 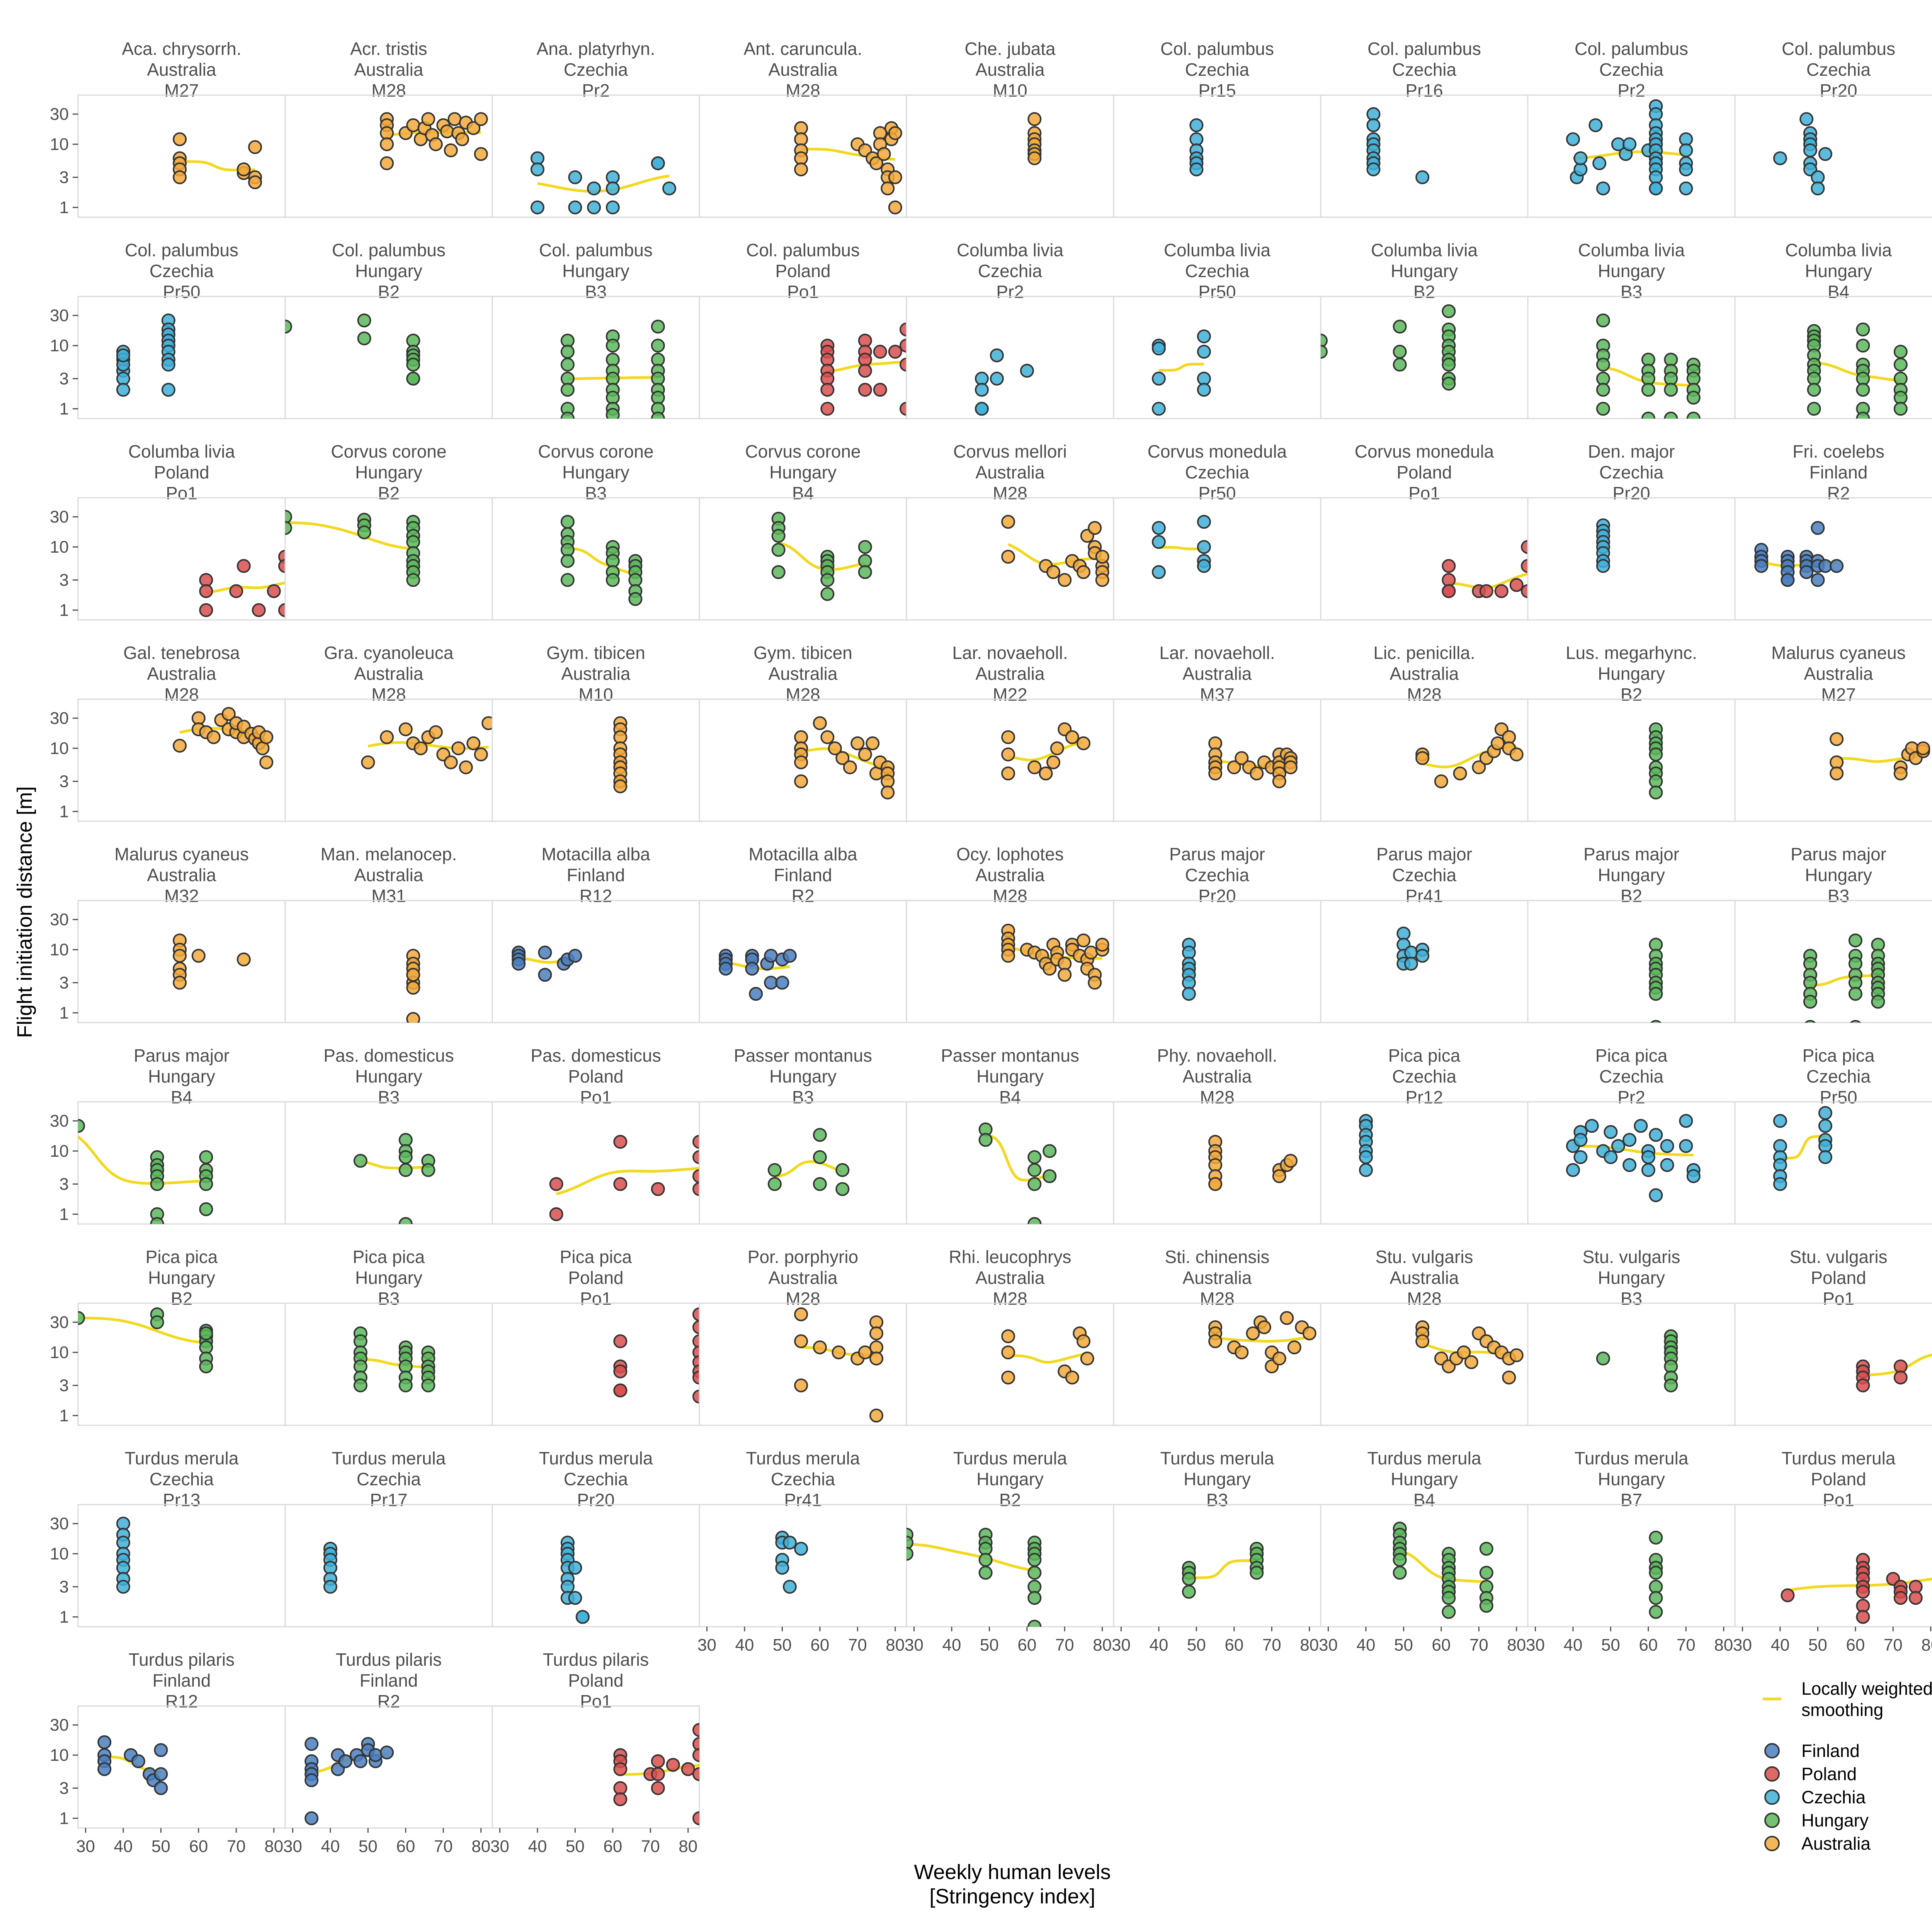 What do you see at coordinates (1181, 367) in the screenshot?
I see `smoothing-line` at bounding box center [1181, 367].